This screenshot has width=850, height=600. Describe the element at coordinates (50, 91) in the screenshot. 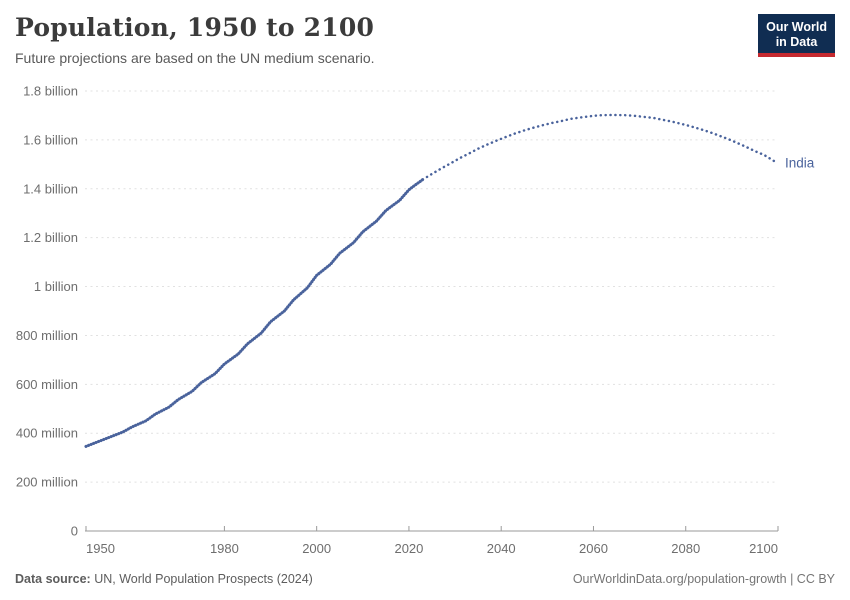

I see `y-tick-label-1800: 1.8 billion` at that location.